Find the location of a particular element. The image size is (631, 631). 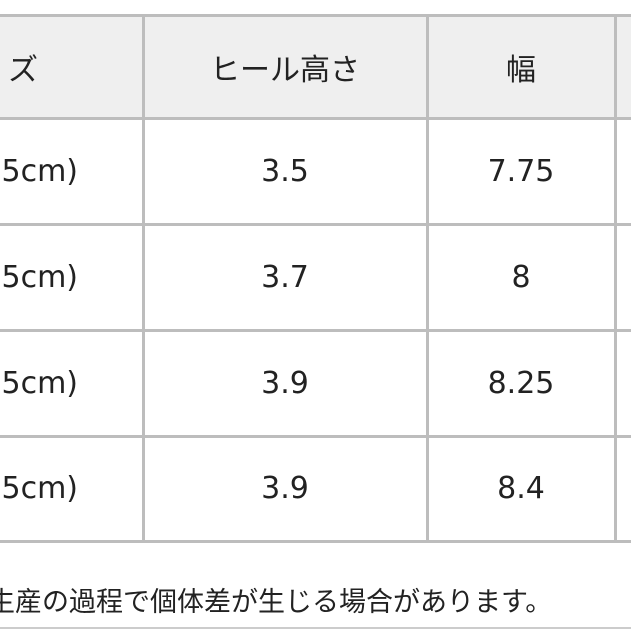

table-cell: 8.4 is located at coordinates (521, 488).